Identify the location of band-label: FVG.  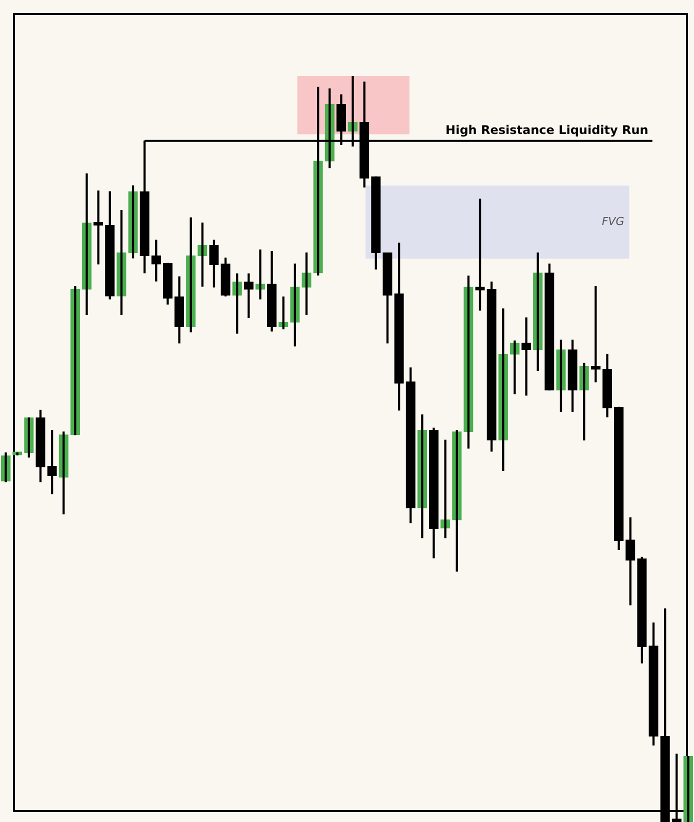
(613, 221).